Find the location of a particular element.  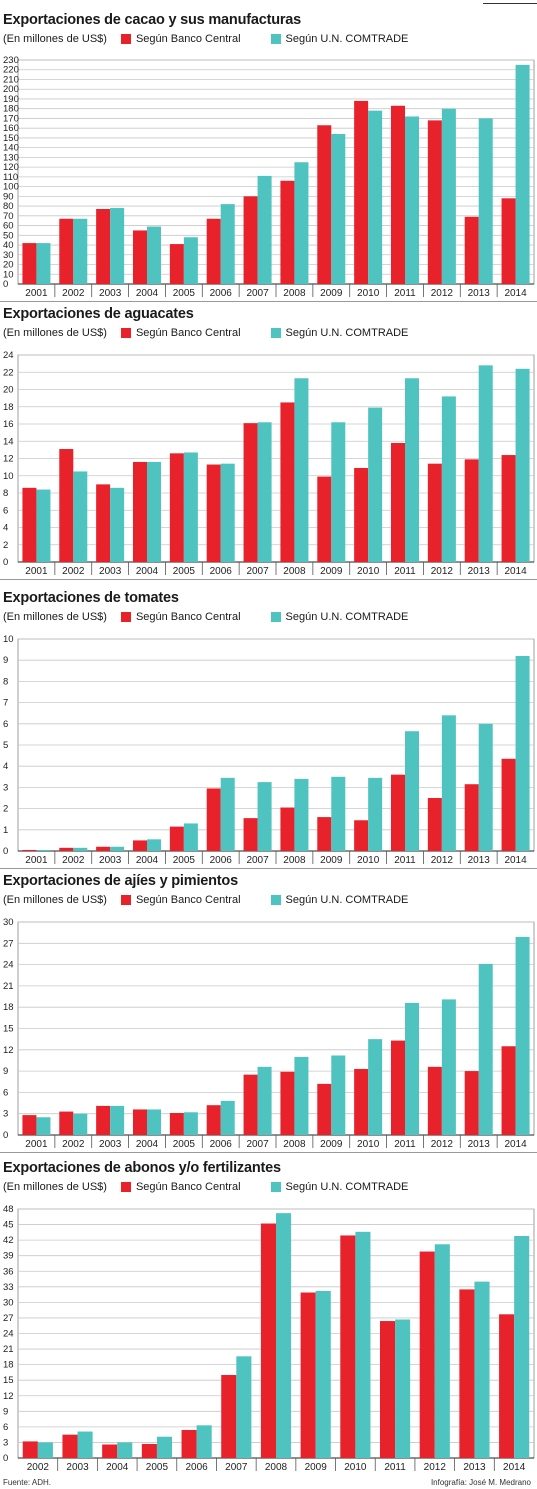

y-tick-label: 120 is located at coordinates (11, 167).